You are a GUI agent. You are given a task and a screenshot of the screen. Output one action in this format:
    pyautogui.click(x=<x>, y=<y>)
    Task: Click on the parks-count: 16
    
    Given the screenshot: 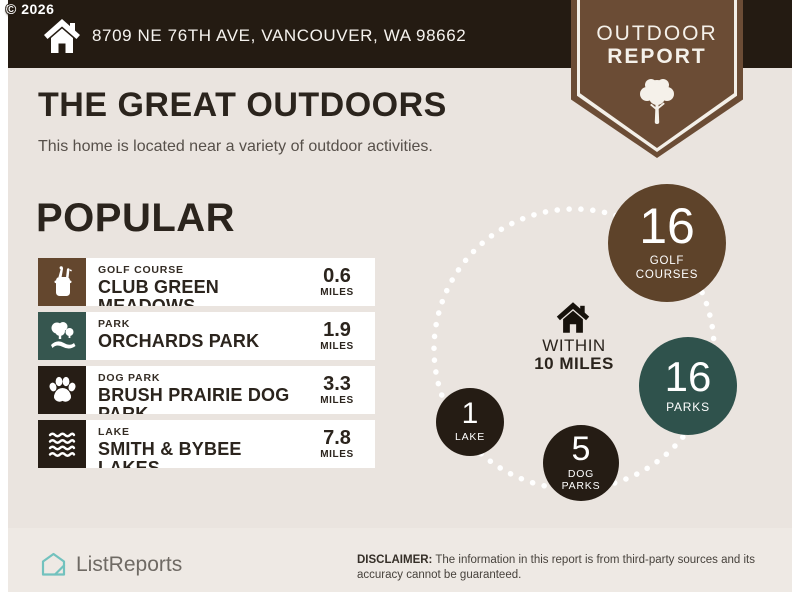 What is the action you would take?
    pyautogui.click(x=688, y=377)
    